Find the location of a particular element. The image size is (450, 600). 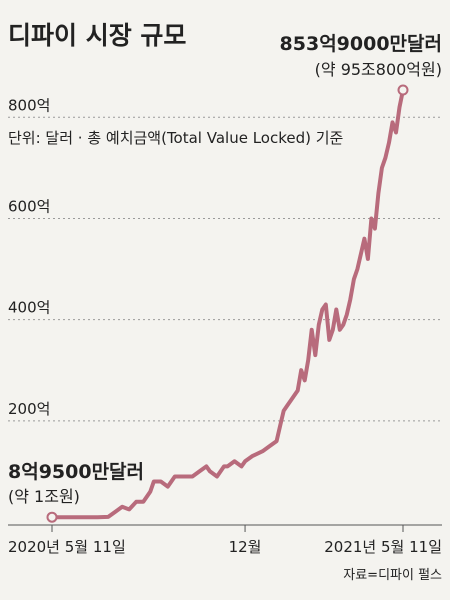

start-point-marker is located at coordinates (52, 517).